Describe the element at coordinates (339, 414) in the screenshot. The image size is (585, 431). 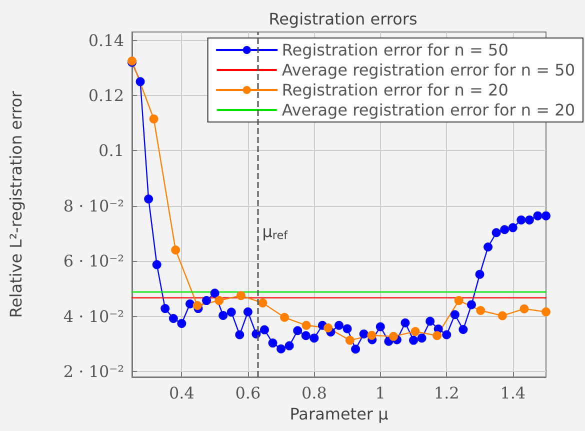
I see `x-axis-title: Parameter μ` at that location.